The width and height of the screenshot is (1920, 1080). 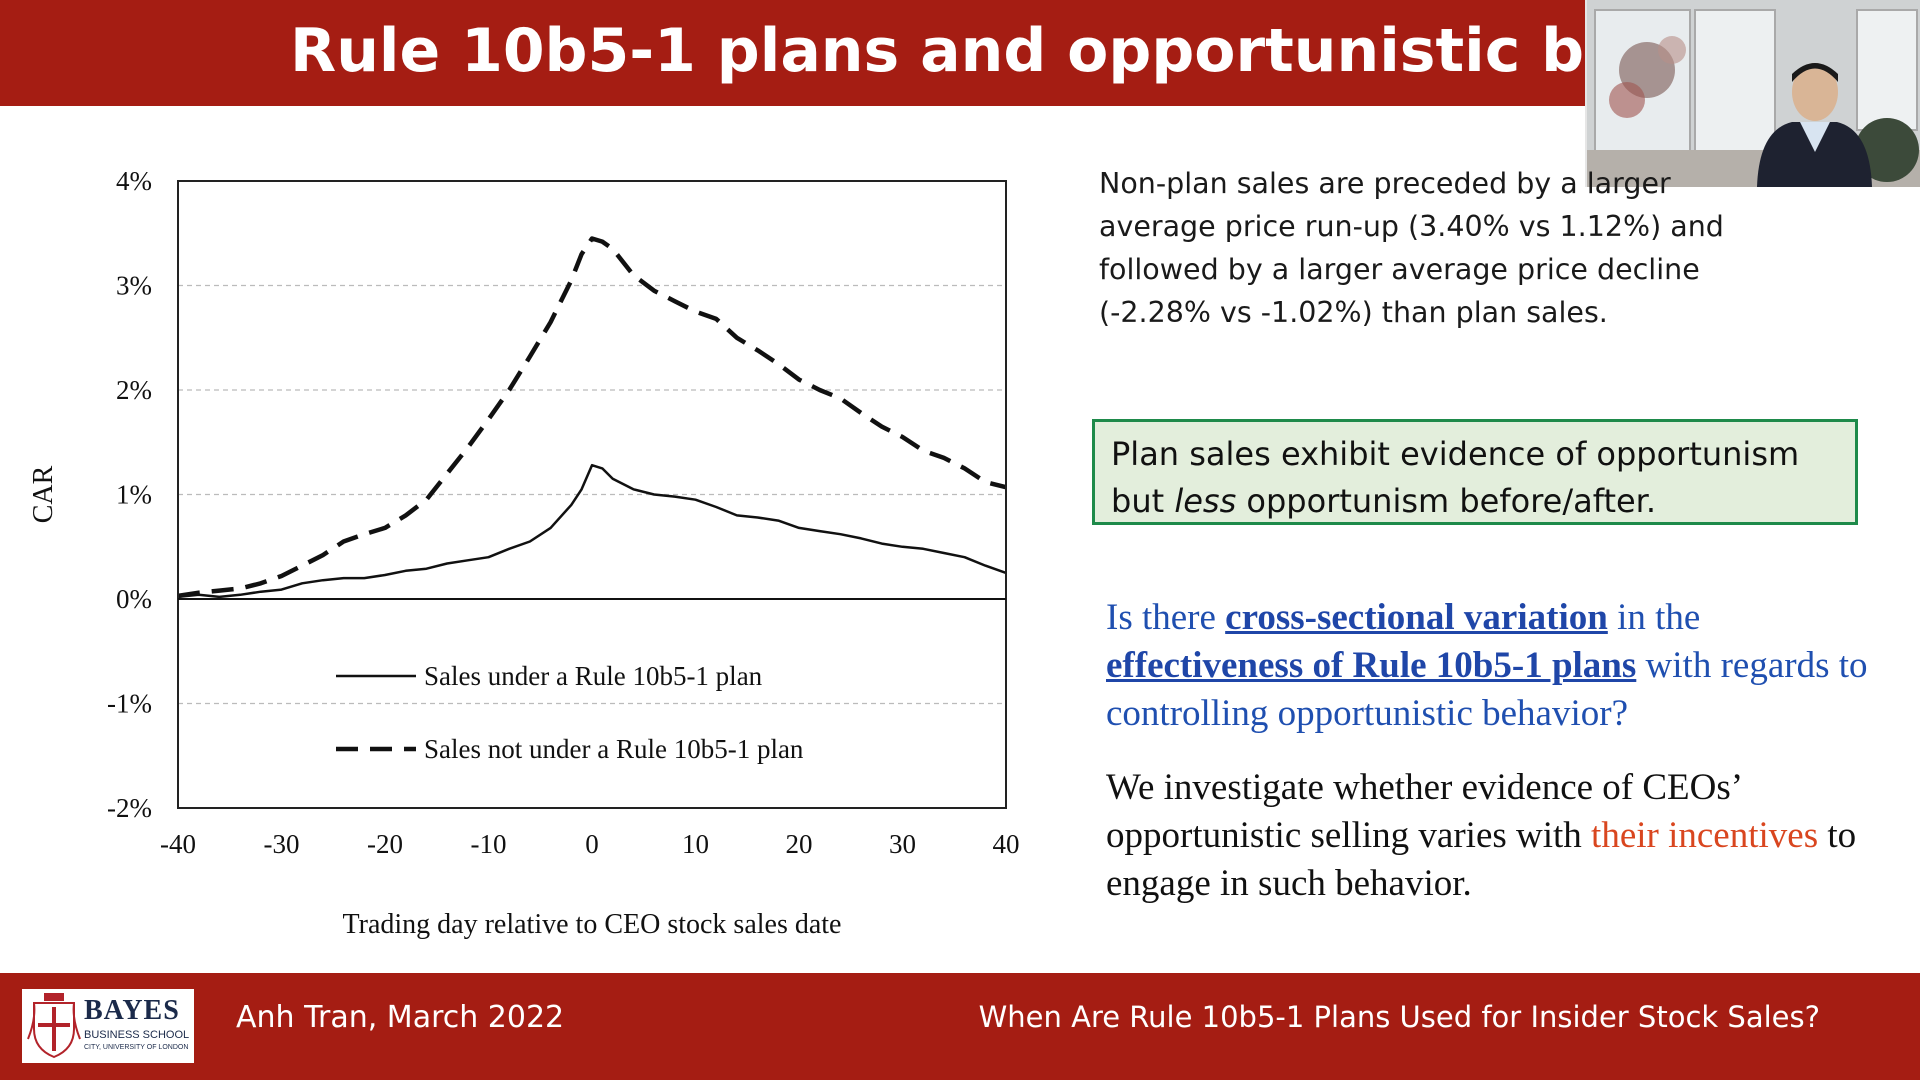 What do you see at coordinates (902, 844) in the screenshot?
I see `x-tick-label: 30` at bounding box center [902, 844].